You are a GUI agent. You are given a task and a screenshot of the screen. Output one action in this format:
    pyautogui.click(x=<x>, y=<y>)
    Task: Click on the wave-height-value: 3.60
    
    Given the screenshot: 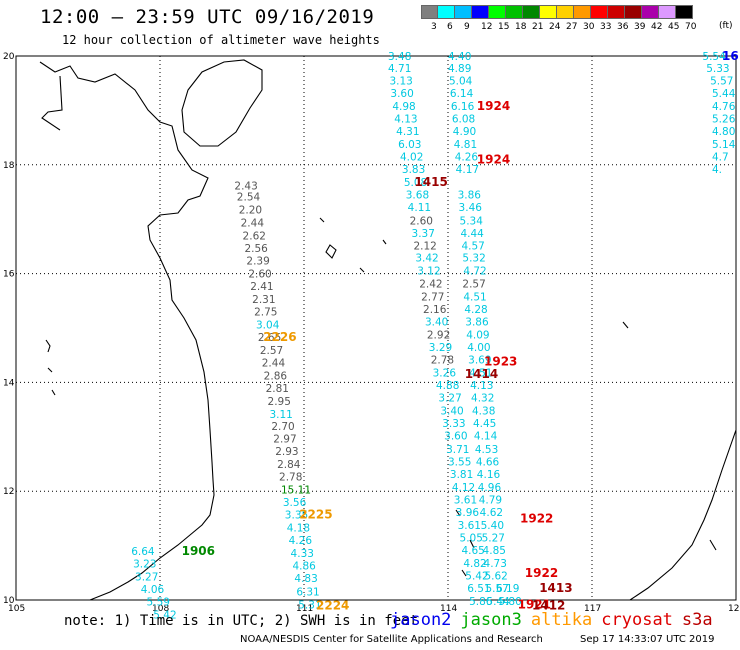 What is the action you would take?
    pyautogui.click(x=401, y=94)
    